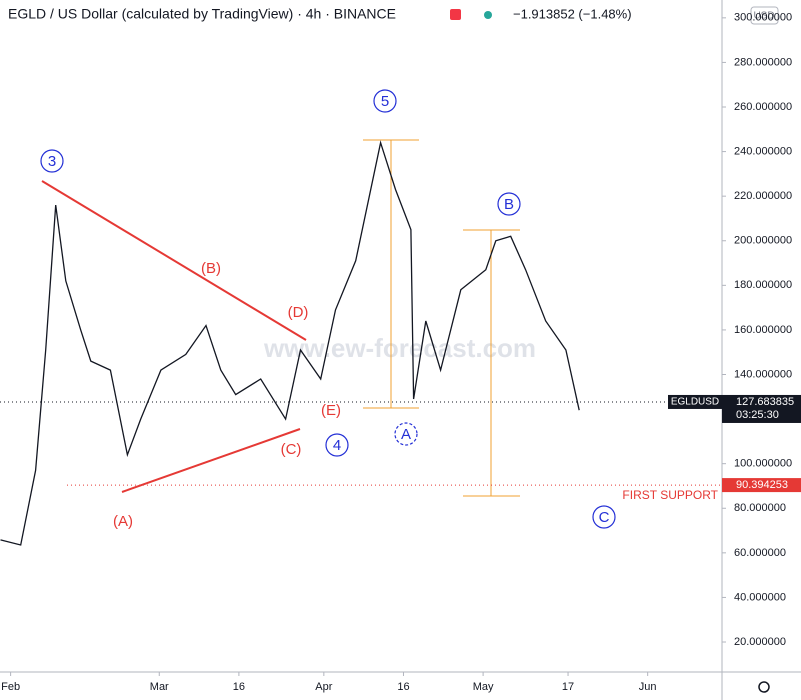  I want to click on y-tick-label: 300.000000, so click(763, 18).